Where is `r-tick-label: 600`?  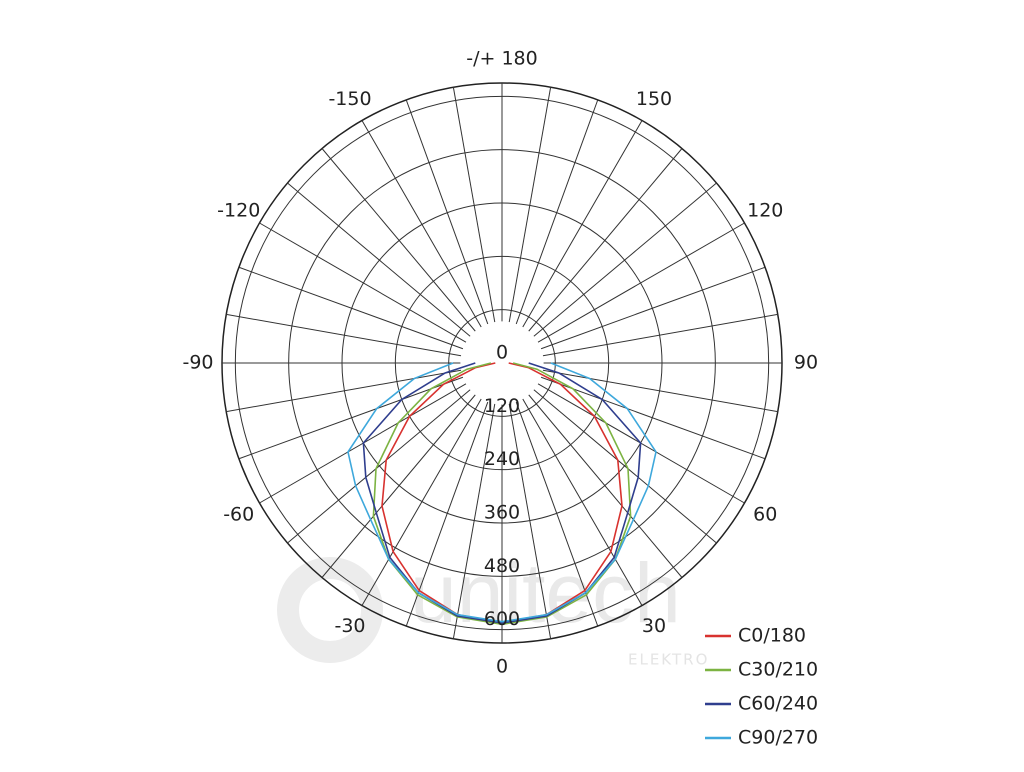 r-tick-label: 600 is located at coordinates (502, 619).